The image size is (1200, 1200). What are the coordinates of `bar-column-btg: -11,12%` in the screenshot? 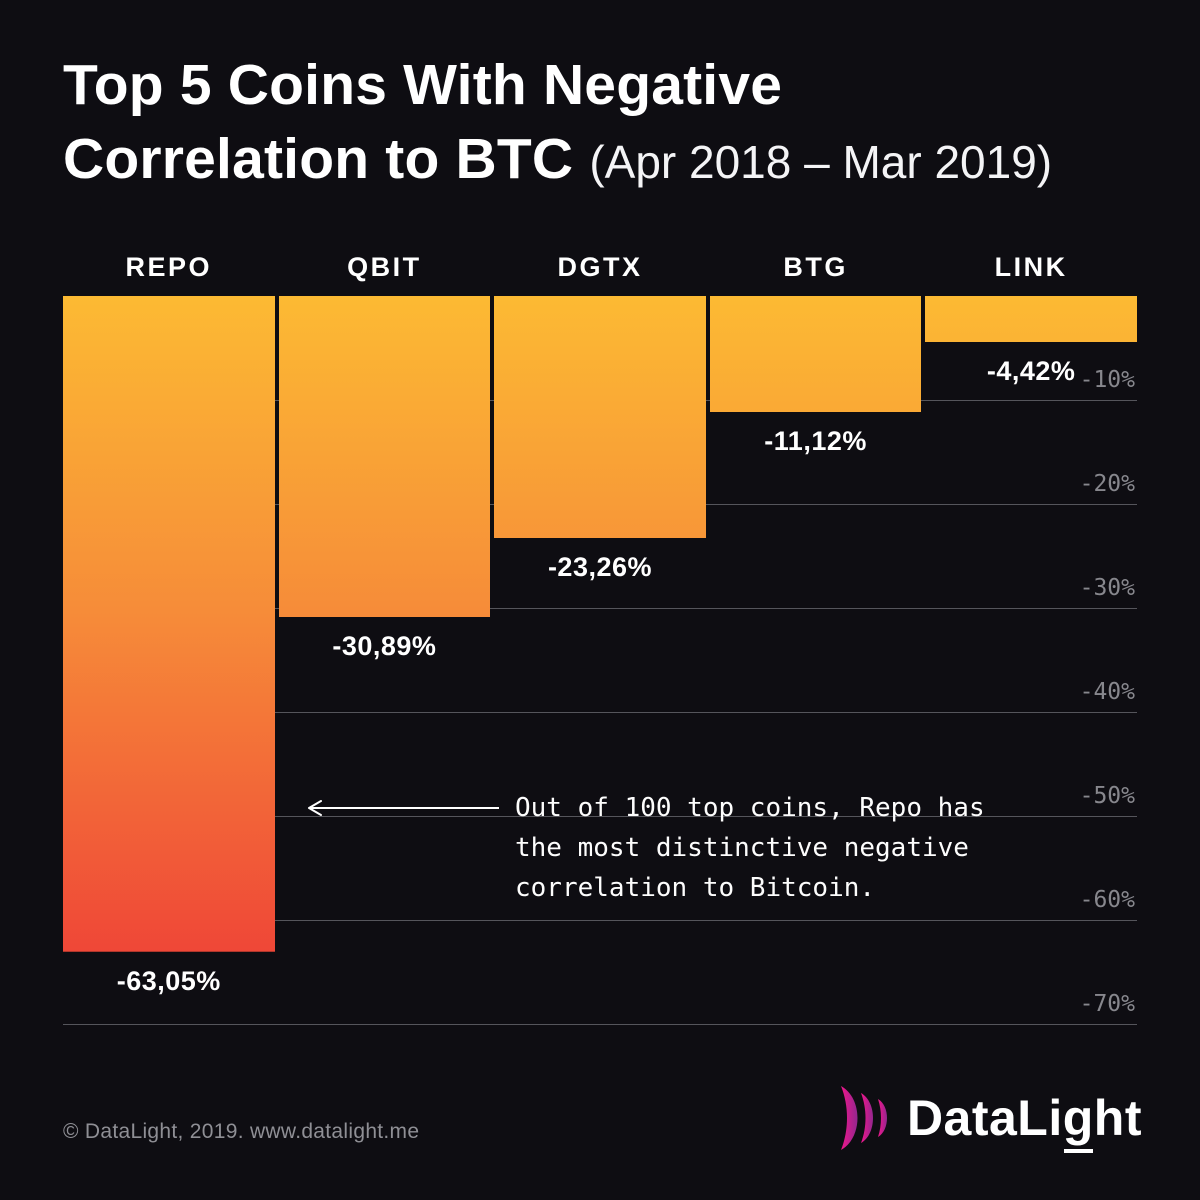 It's located at (815, 660).